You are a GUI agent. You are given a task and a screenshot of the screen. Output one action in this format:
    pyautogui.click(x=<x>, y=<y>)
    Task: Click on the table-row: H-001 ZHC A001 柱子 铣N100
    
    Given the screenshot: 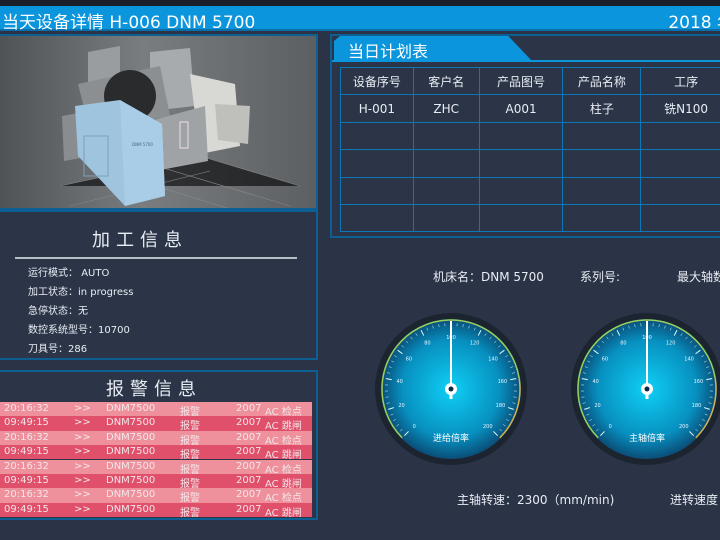 What is the action you would take?
    pyautogui.click(x=530, y=108)
    